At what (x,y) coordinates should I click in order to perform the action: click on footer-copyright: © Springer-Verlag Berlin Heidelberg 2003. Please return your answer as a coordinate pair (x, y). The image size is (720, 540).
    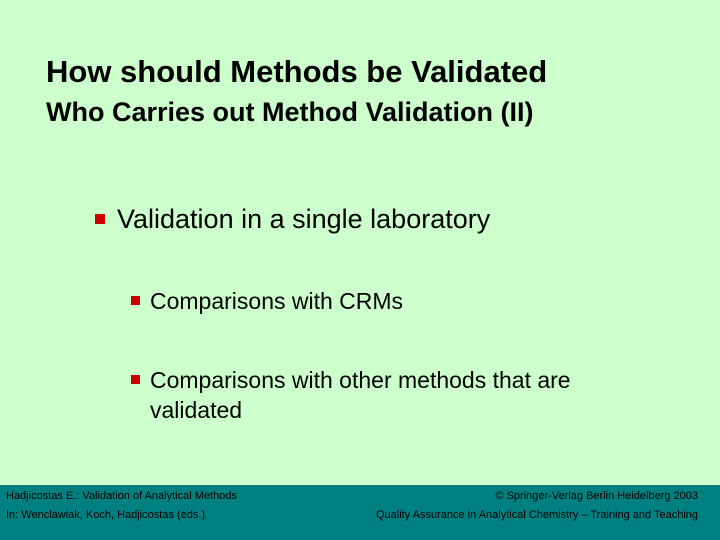
    Looking at the image, I should click on (596, 496).